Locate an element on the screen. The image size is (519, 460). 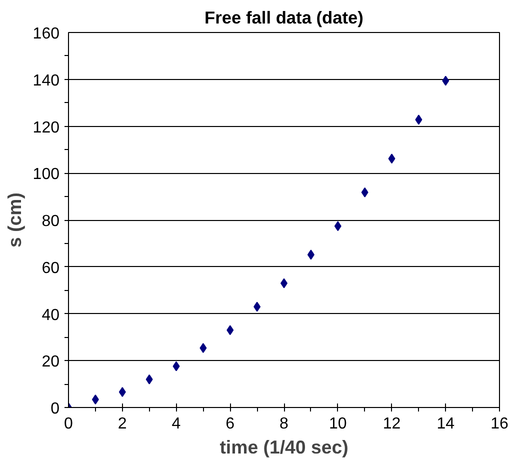
x-tick-label: 0 is located at coordinates (69, 424).